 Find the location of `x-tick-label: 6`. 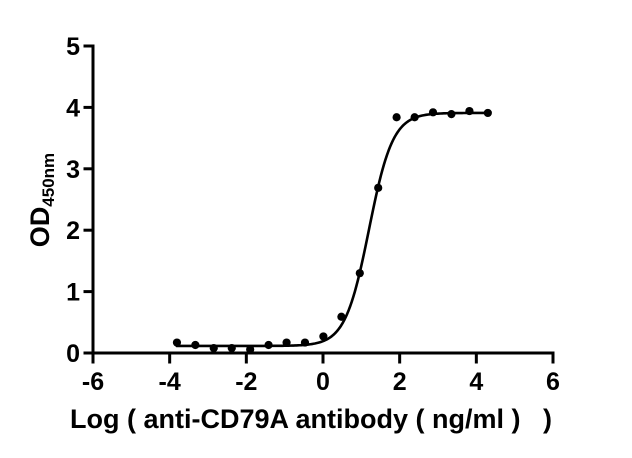

x-tick-label: 6 is located at coordinates (553, 382).